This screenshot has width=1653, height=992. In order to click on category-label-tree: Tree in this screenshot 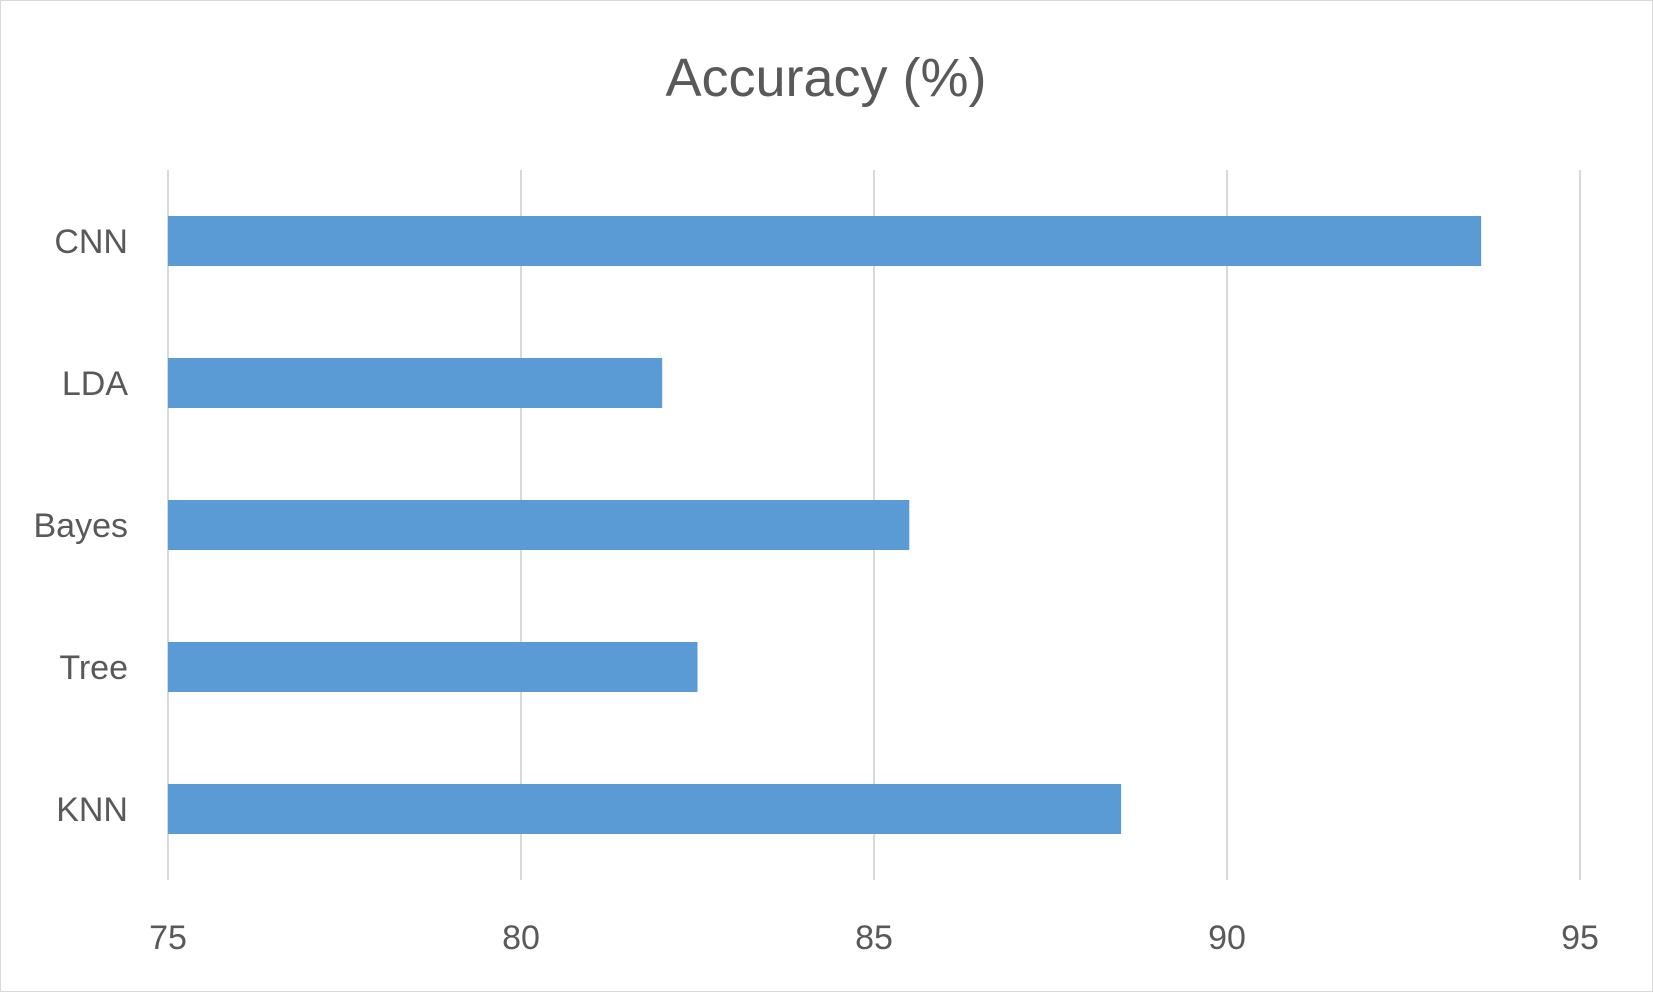, I will do `click(93, 668)`.